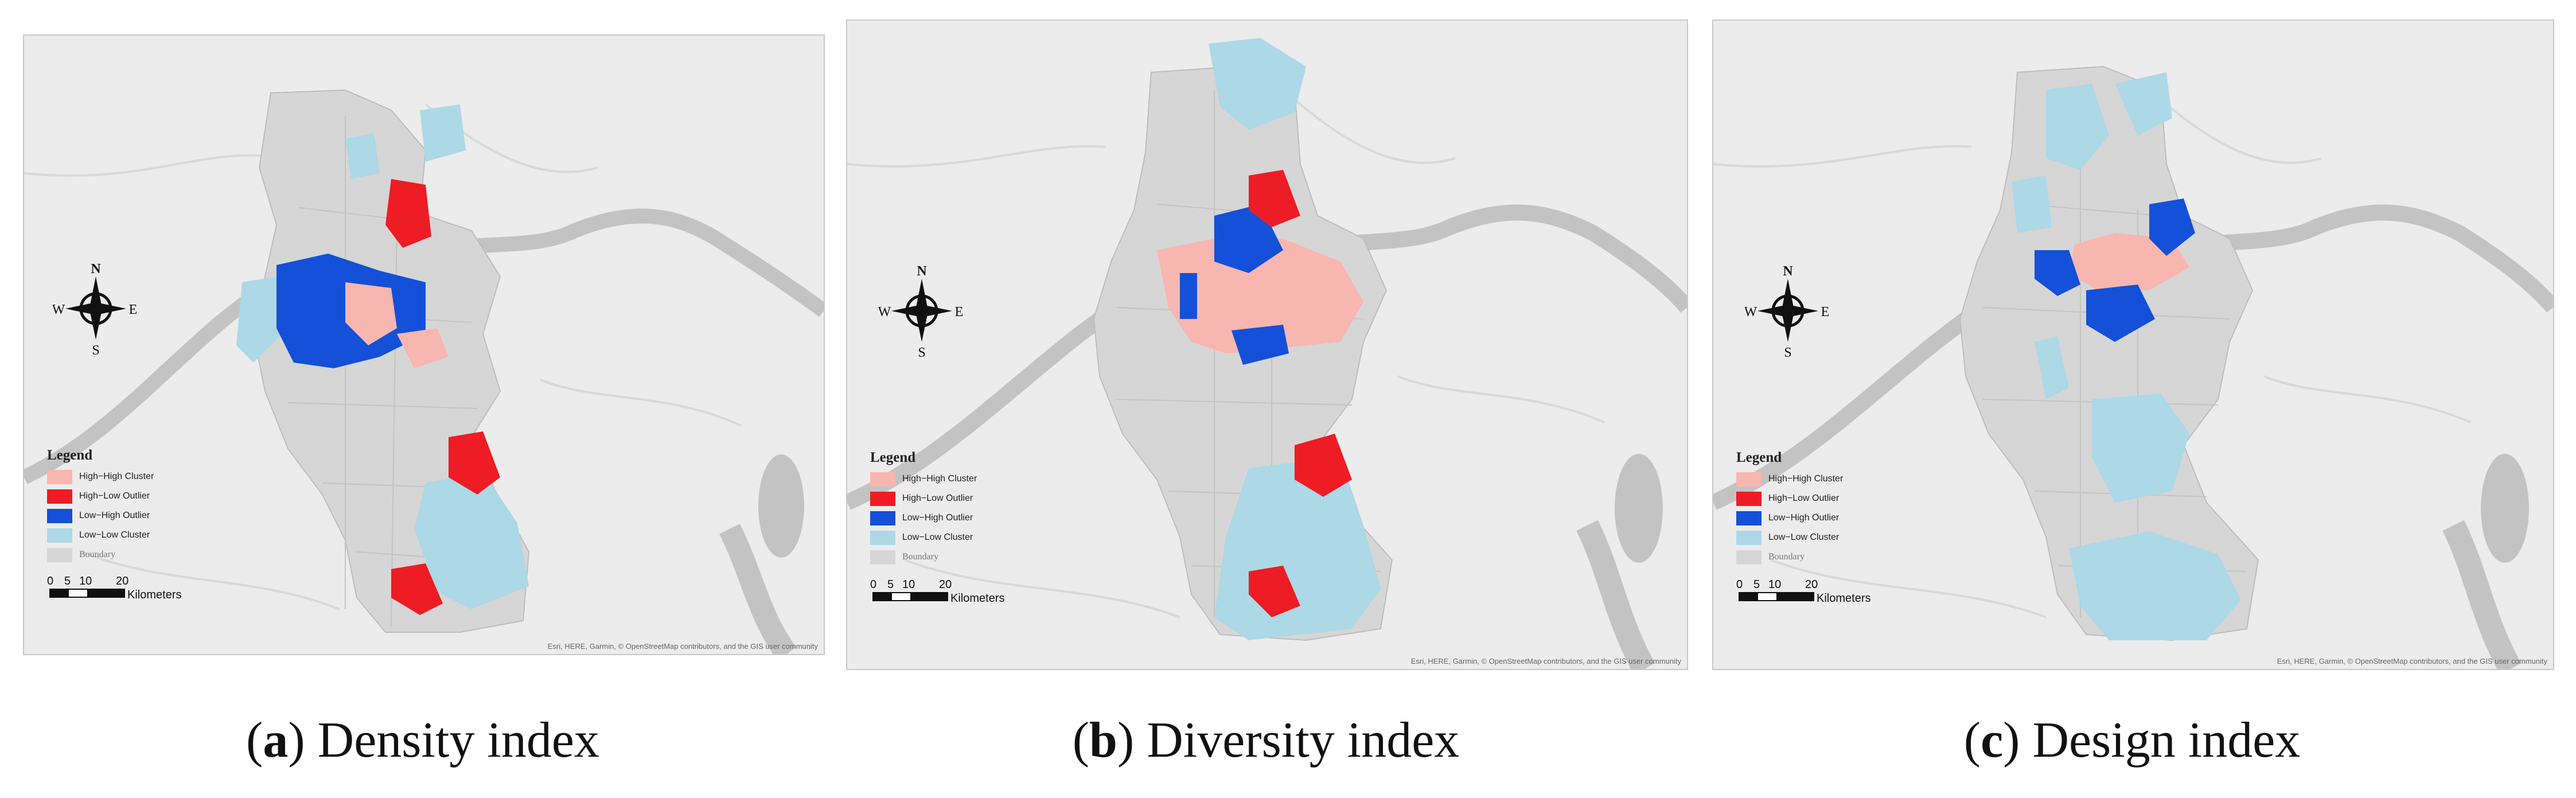  I want to click on caption-b: (b) Diversity index, so click(1266, 740).